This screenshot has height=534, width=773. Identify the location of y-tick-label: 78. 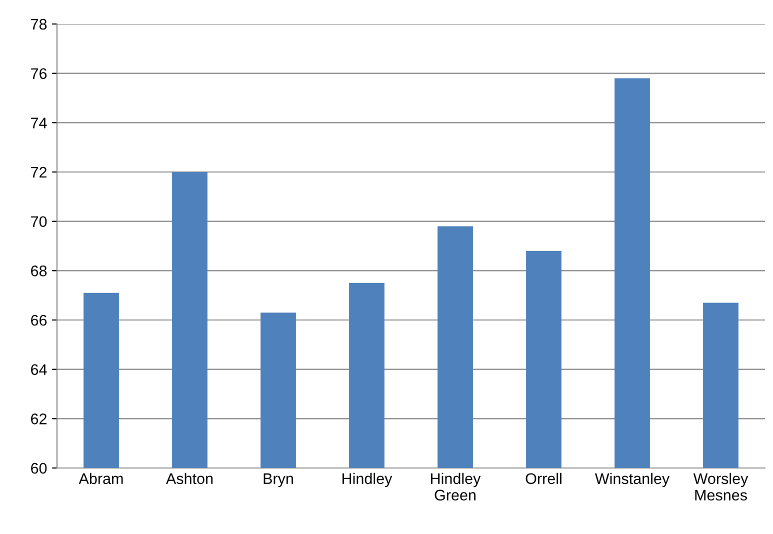
(39, 24).